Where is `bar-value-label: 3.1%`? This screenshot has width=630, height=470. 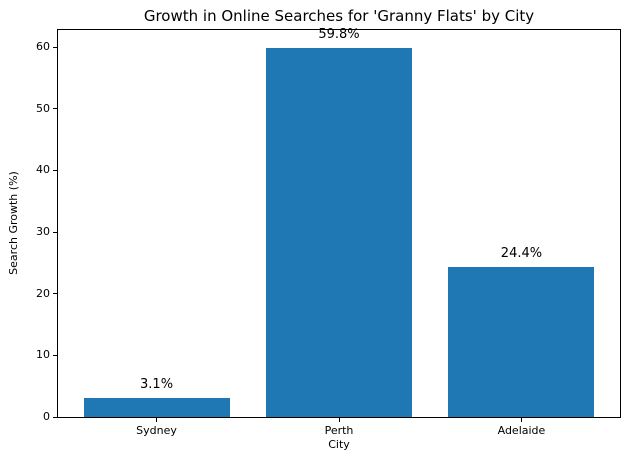
bar-value-label: 3.1% is located at coordinates (157, 384).